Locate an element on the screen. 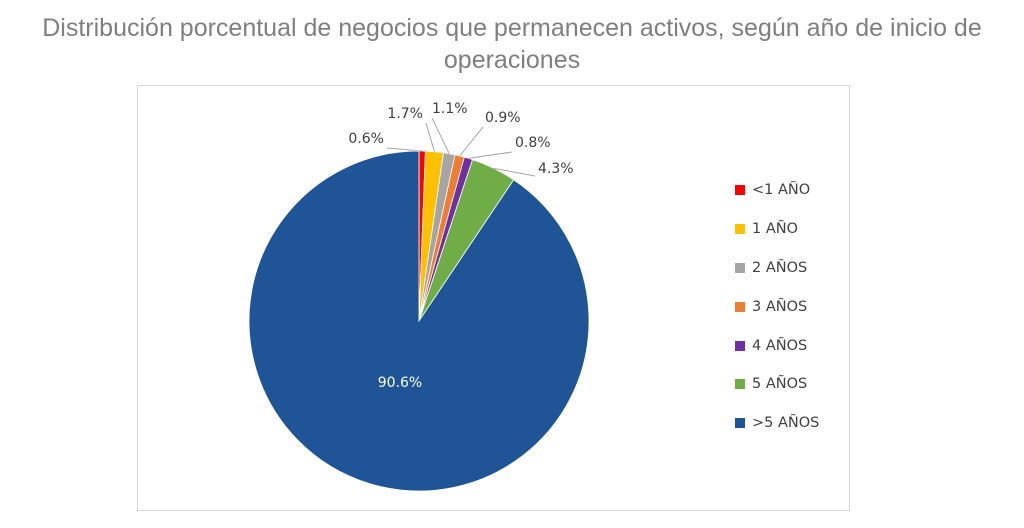 The image size is (1024, 528). data-label: 1.1% is located at coordinates (450, 109).